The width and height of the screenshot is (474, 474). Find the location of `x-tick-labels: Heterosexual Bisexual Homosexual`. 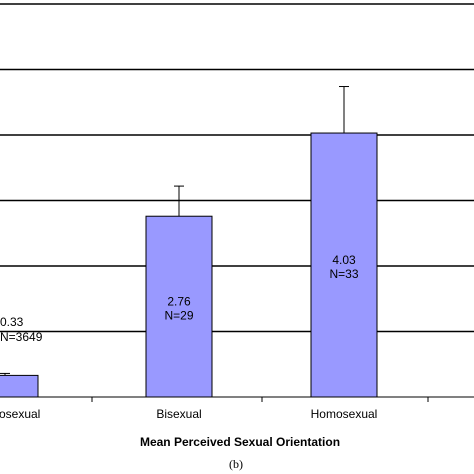

x-tick-labels: Heterosexual Bisexual Homosexual is located at coordinates (188, 414).